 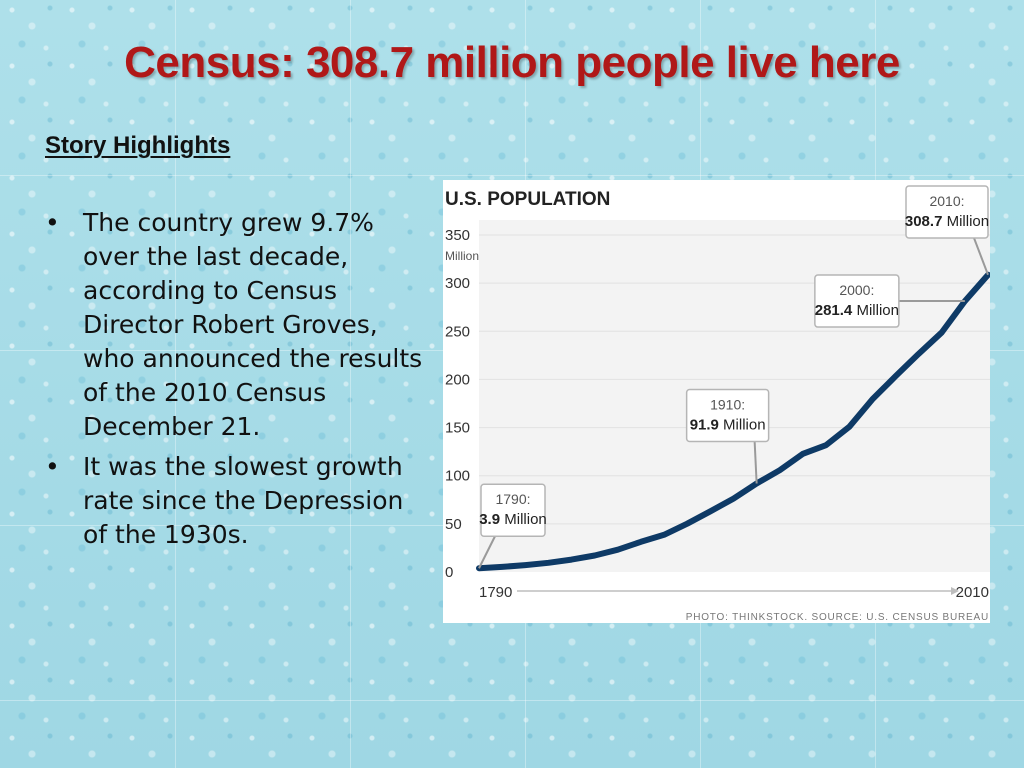 I want to click on callout-year-label: 2000:, so click(x=856, y=290).